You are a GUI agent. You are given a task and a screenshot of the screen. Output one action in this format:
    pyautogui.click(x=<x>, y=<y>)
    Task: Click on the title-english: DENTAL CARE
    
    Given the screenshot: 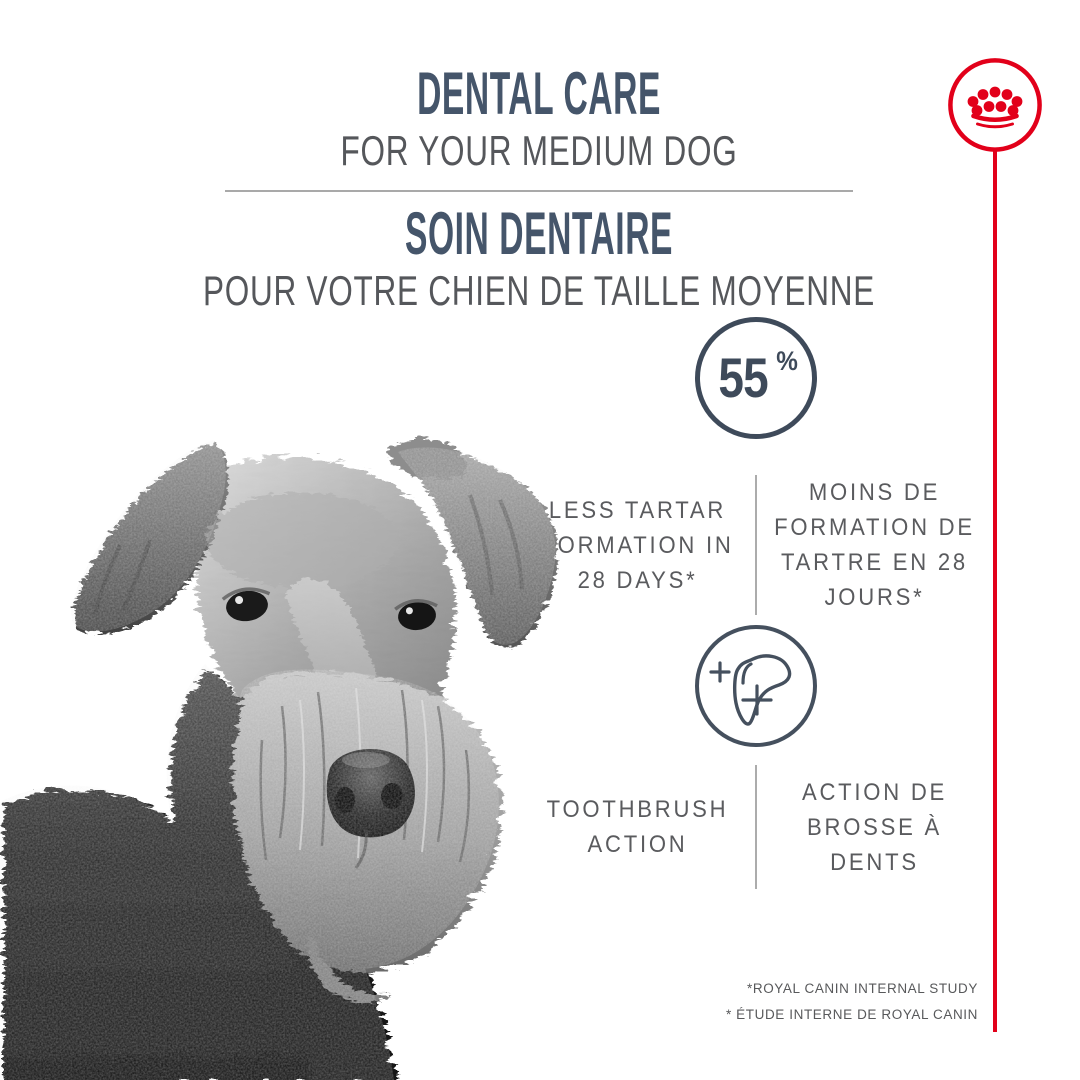 What is the action you would take?
    pyautogui.click(x=539, y=93)
    